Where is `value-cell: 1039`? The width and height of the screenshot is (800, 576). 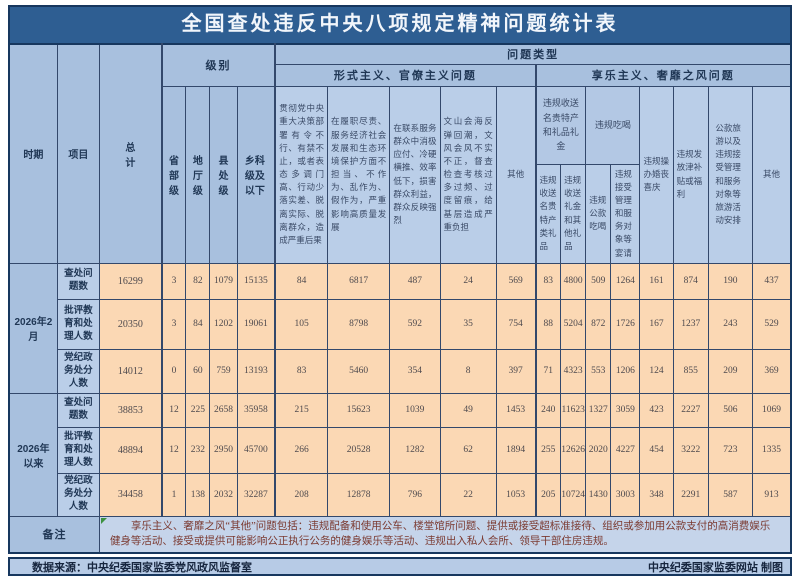
value-cell: 1039 is located at coordinates (415, 410).